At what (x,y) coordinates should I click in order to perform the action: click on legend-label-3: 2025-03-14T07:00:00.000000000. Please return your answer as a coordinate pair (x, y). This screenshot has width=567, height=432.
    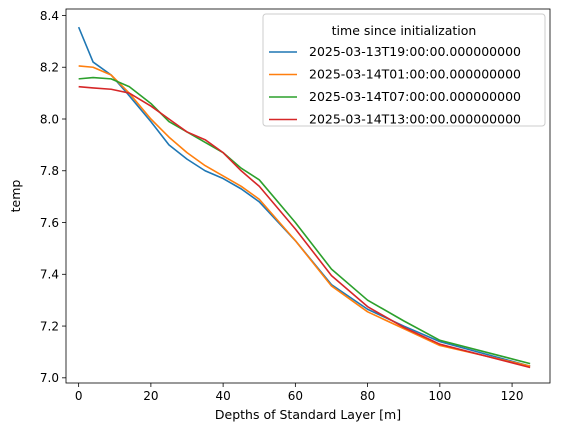
    Looking at the image, I should click on (415, 96).